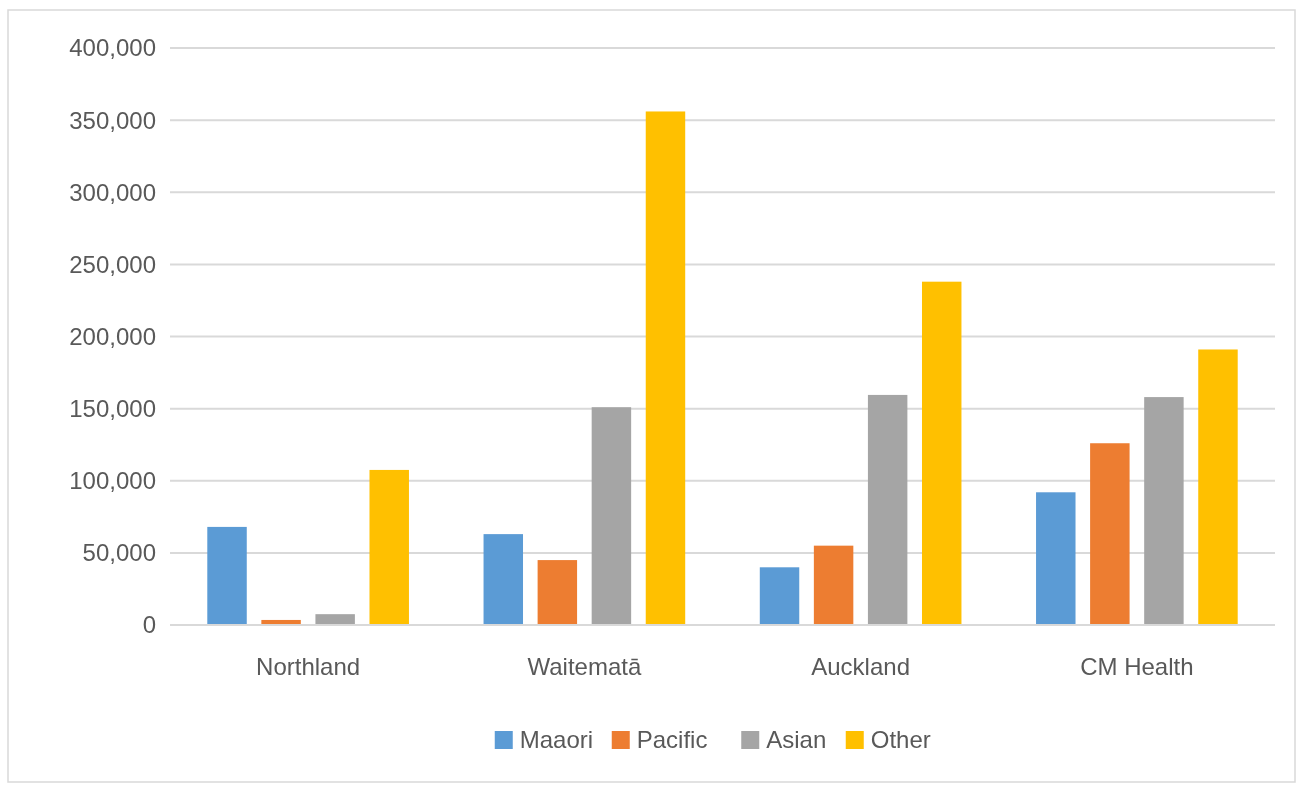  I want to click on y-tick-label: 250,000, so click(112, 264).